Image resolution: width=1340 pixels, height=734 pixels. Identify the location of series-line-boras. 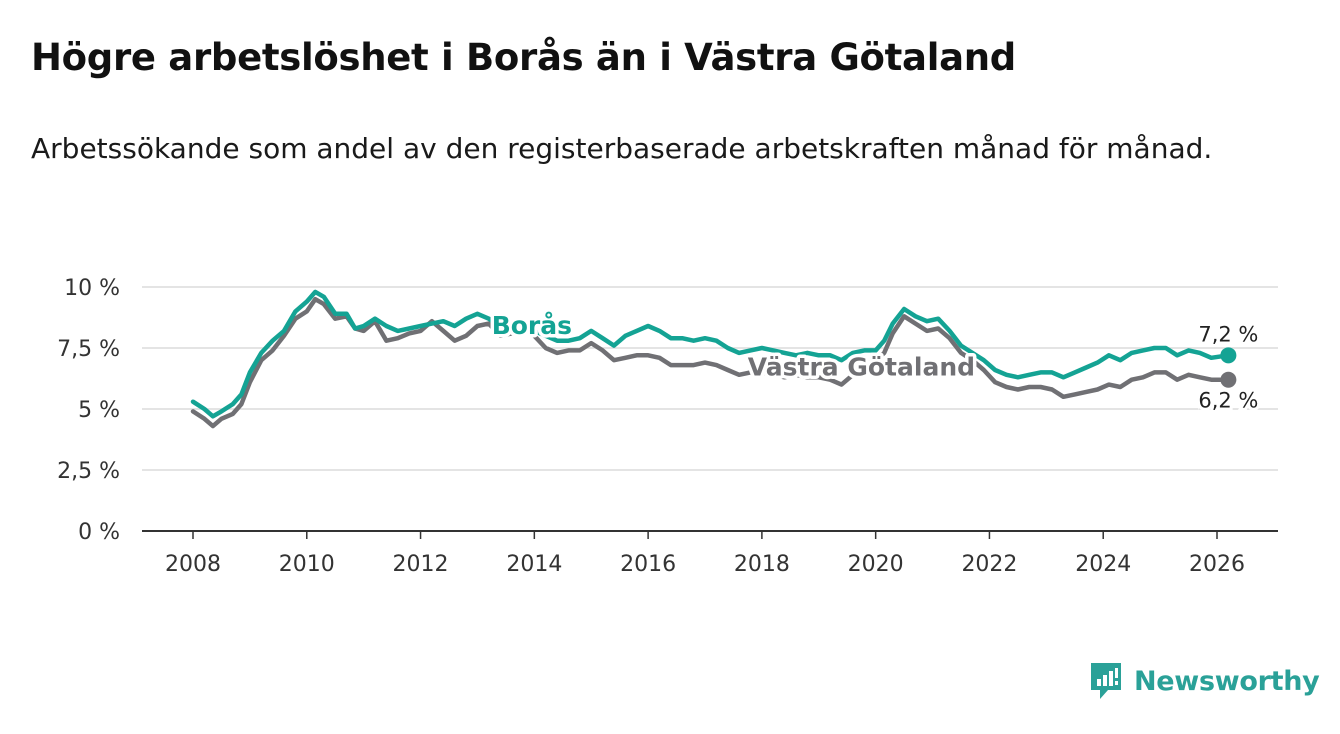
(710, 354).